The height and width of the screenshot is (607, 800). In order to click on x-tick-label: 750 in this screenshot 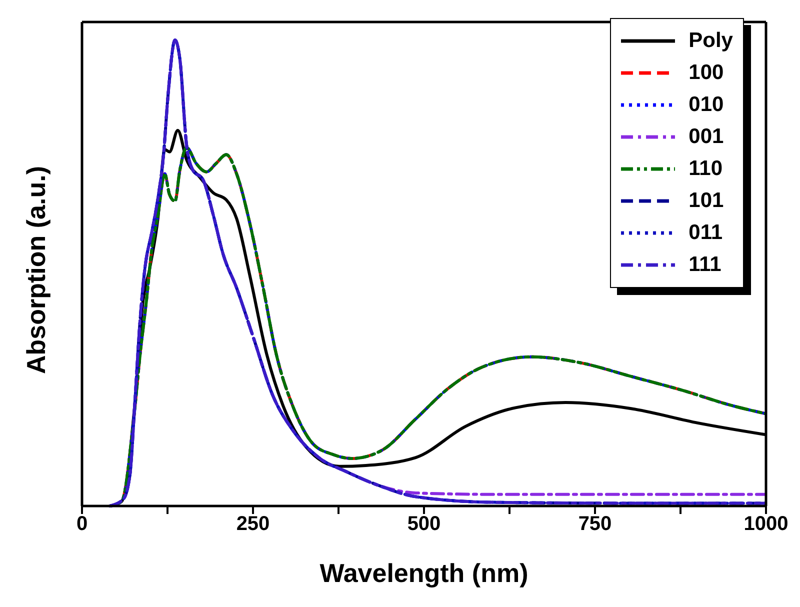, I will do `click(595, 524)`.